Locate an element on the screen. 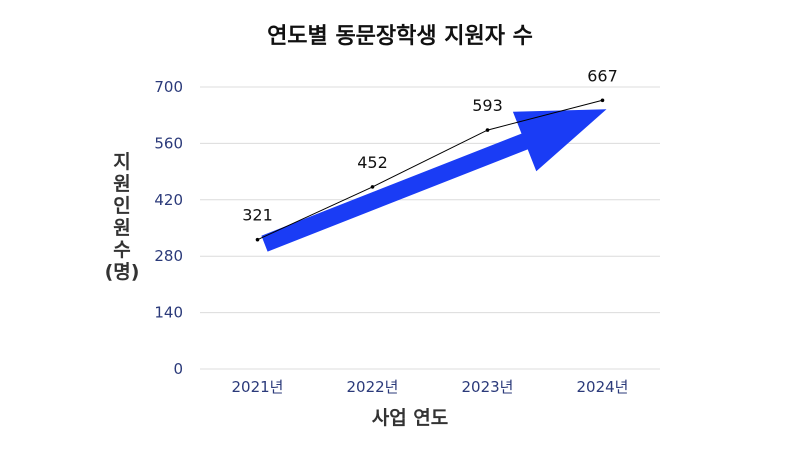 The height and width of the screenshot is (450, 800). data-label: 452 is located at coordinates (372, 162).